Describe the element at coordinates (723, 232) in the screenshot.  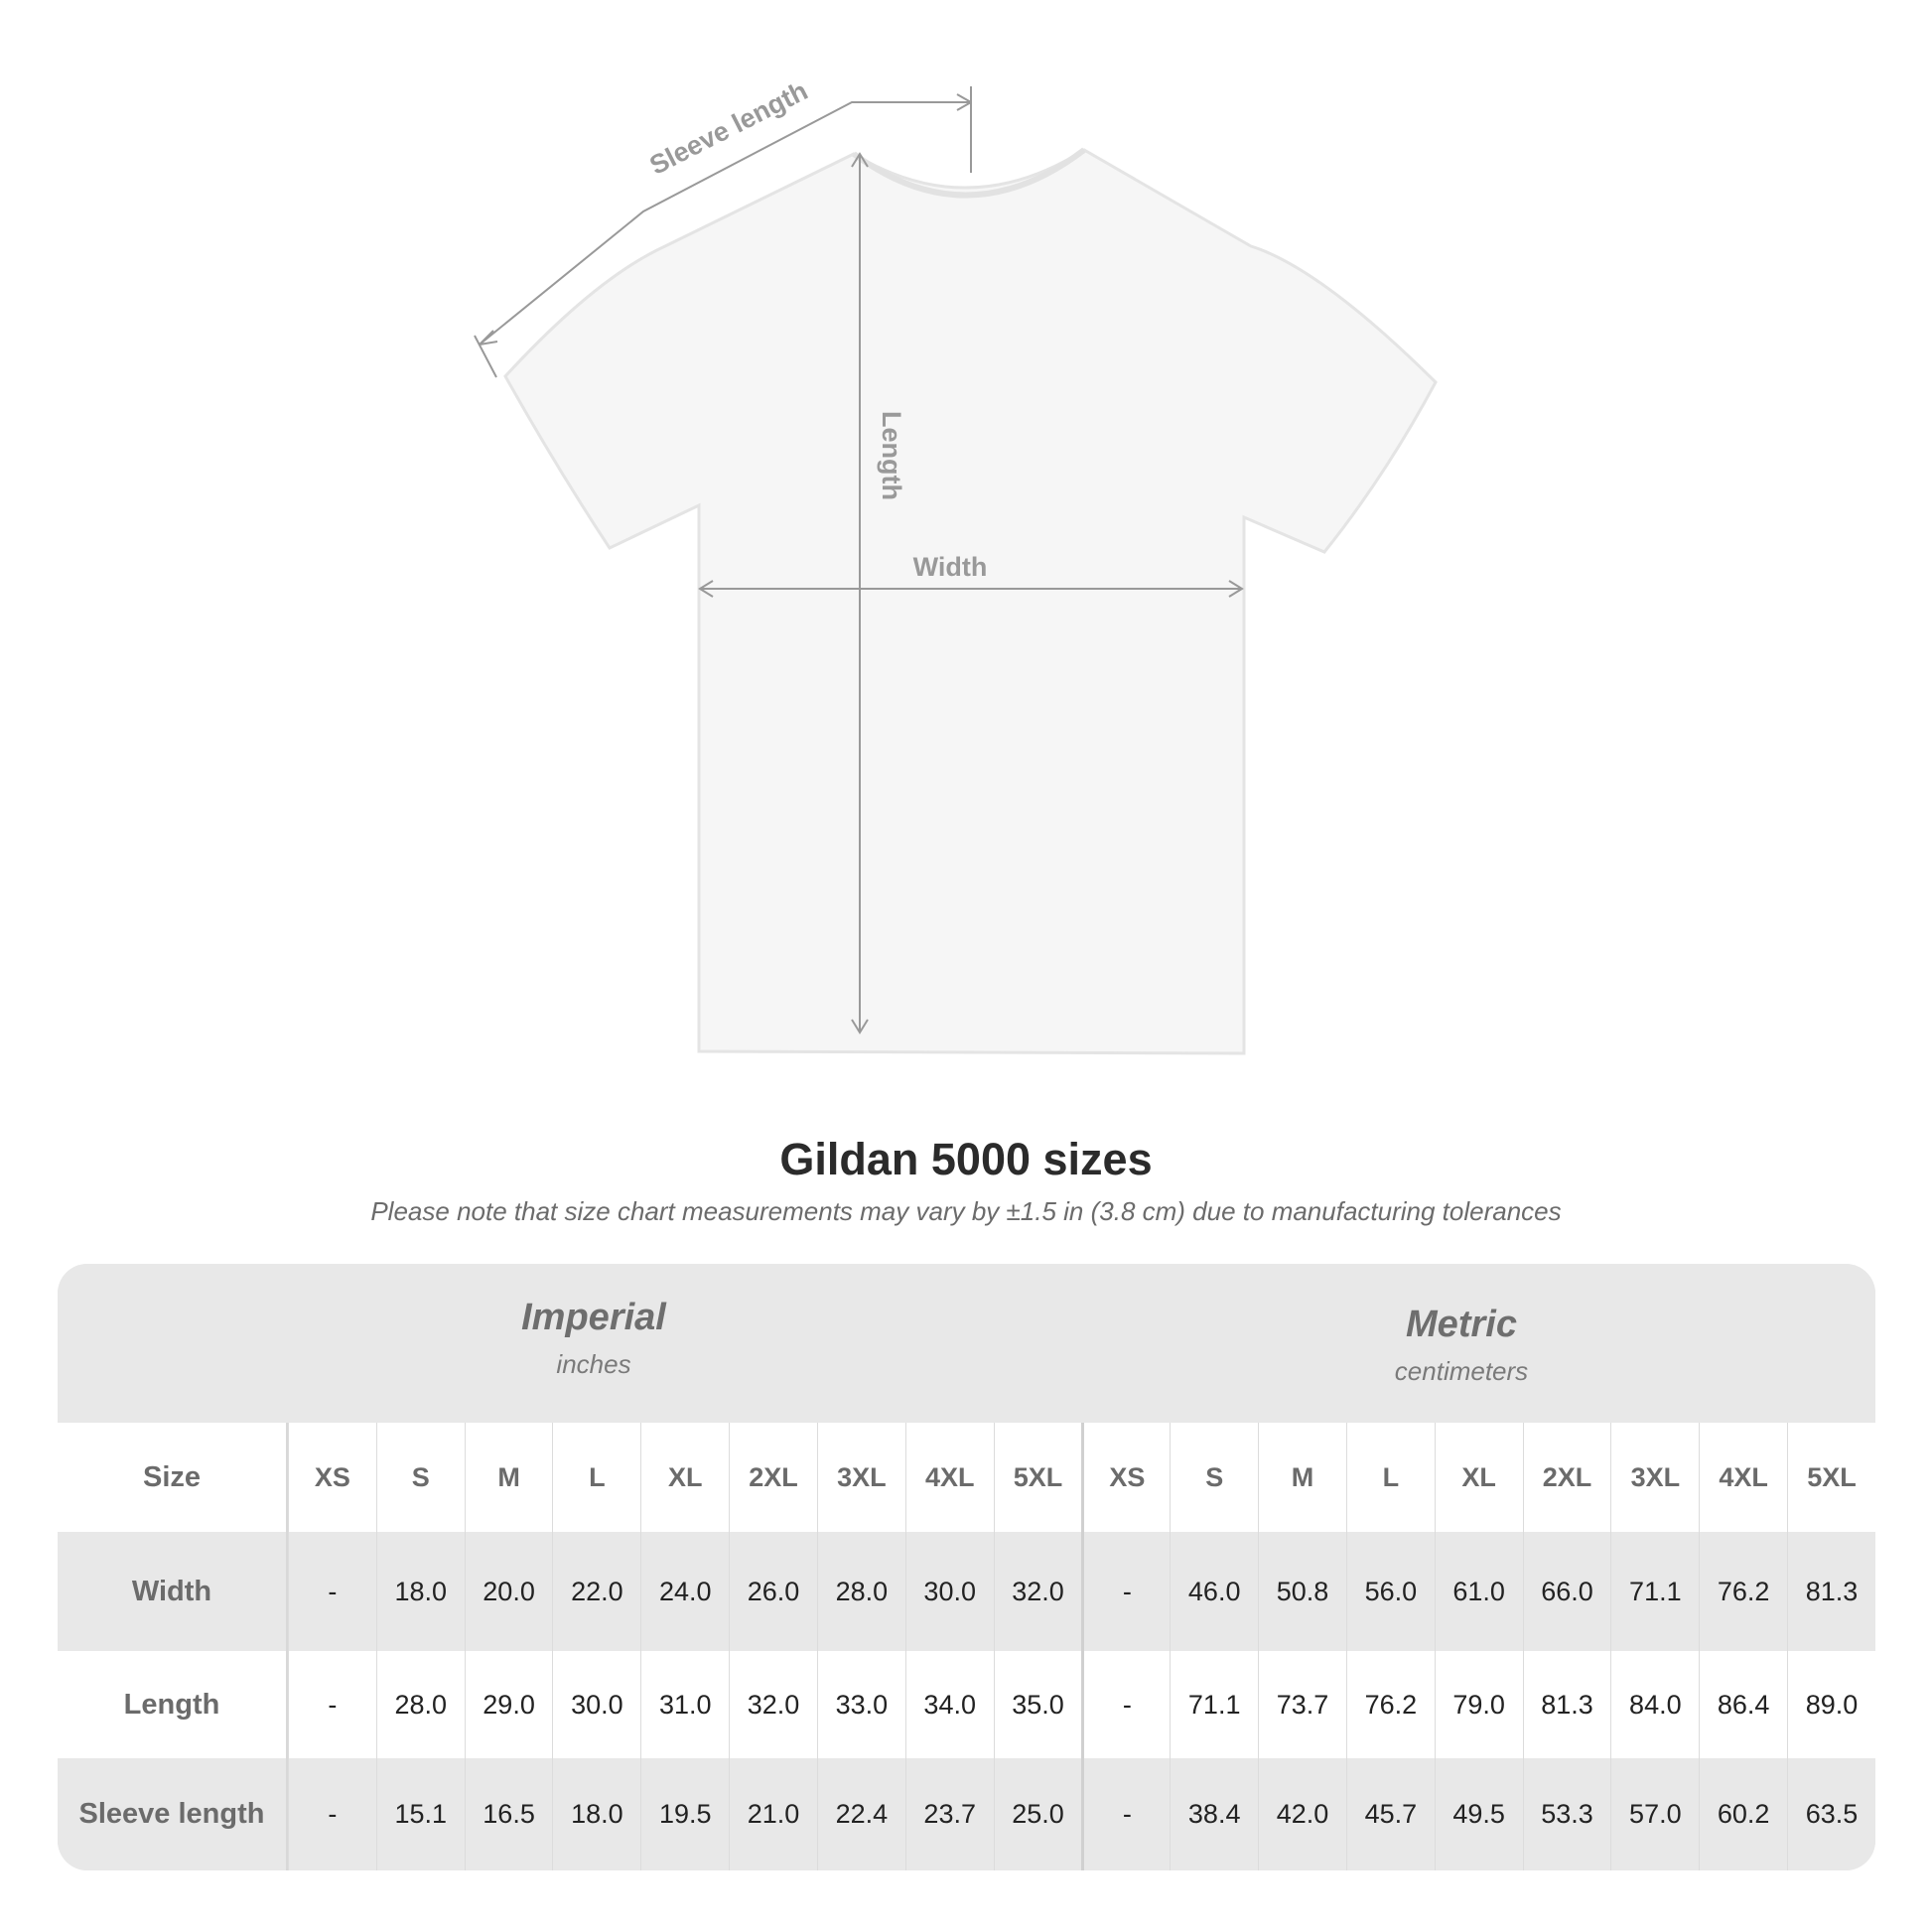
I see `sleeve-length-line` at that location.